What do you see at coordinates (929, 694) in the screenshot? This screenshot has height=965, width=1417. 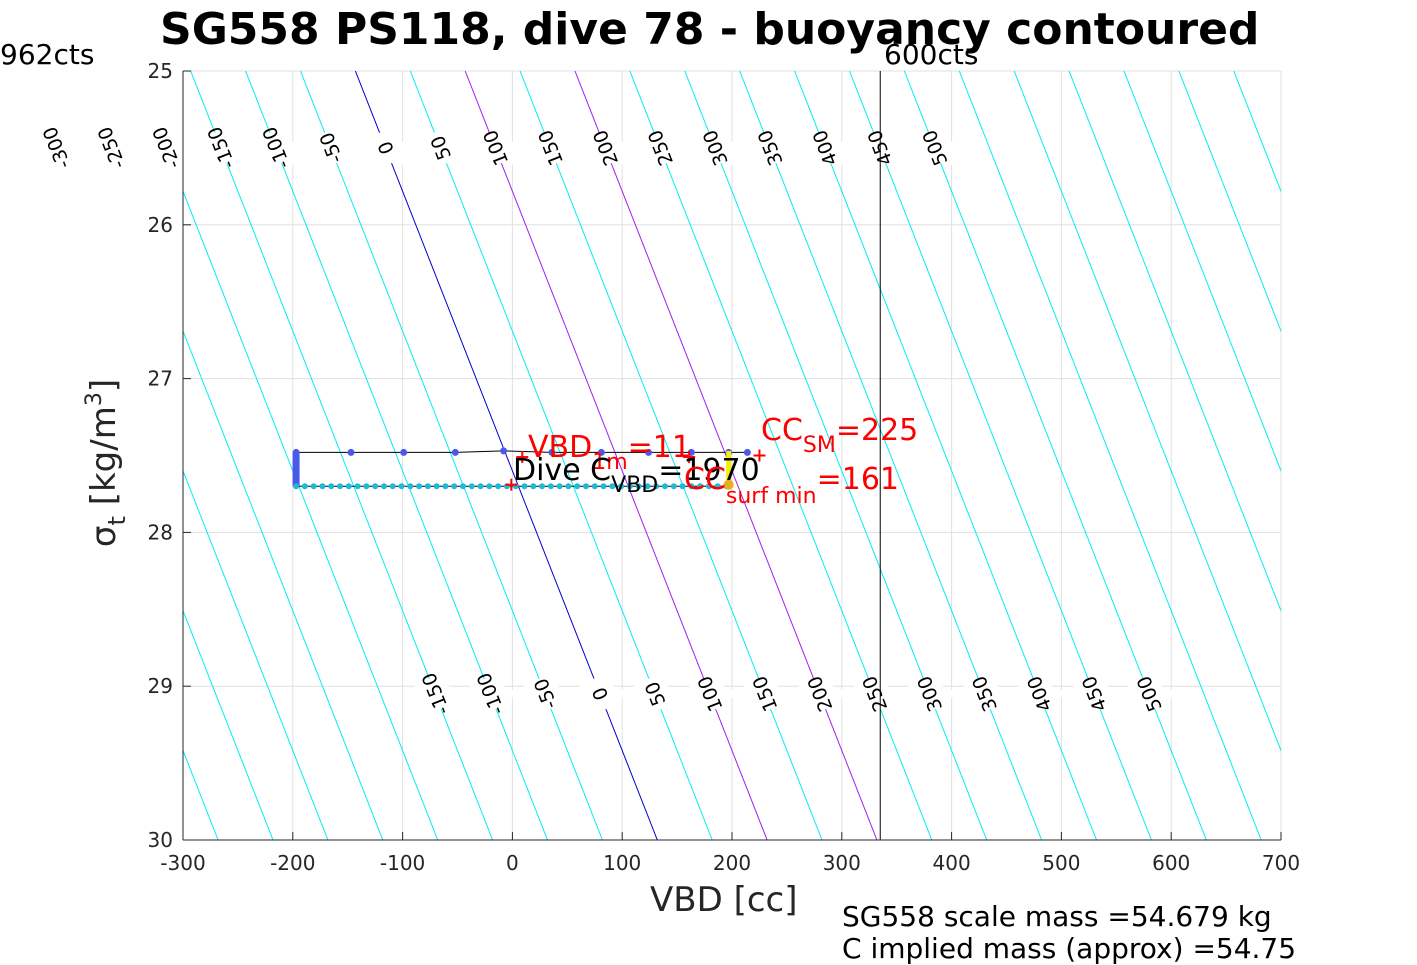 I see `contour-label-bottom-300-bg` at bounding box center [929, 694].